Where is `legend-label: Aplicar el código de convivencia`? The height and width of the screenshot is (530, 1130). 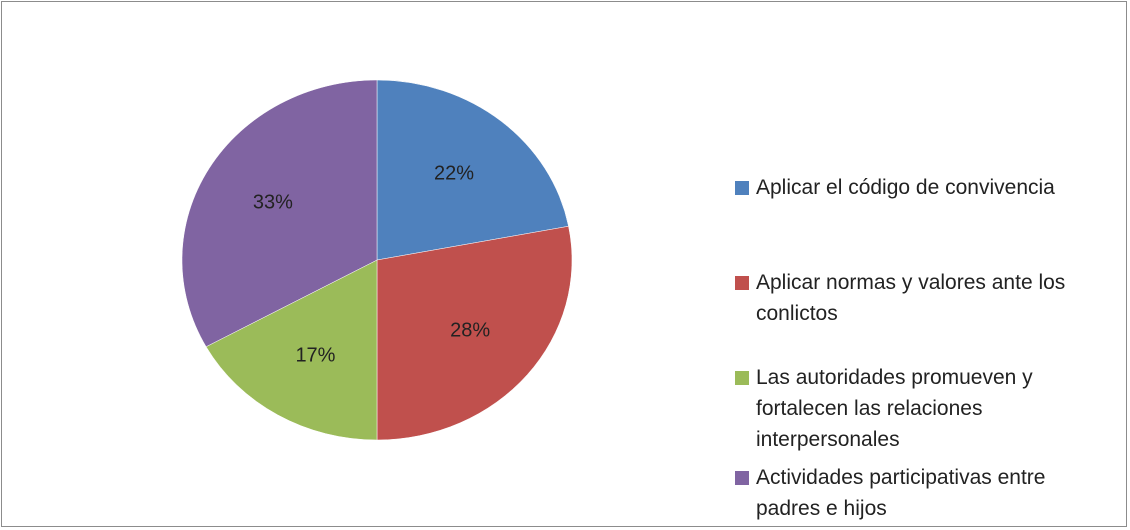 legend-label: Aplicar el código de convivencia is located at coordinates (905, 187).